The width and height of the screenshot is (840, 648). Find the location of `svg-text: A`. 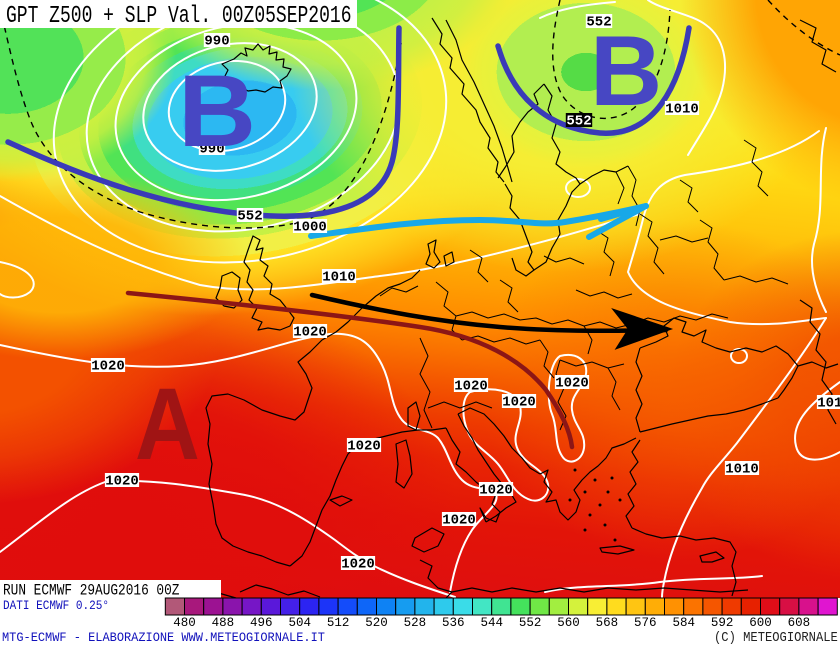

svg-text: A is located at coordinates (167, 425).